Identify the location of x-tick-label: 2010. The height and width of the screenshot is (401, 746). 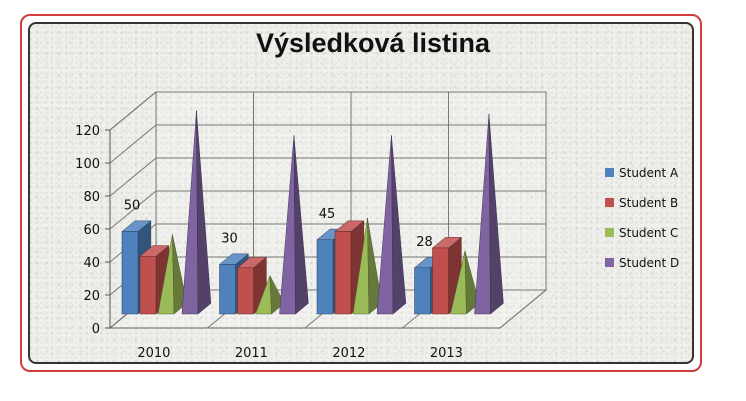
(153, 353).